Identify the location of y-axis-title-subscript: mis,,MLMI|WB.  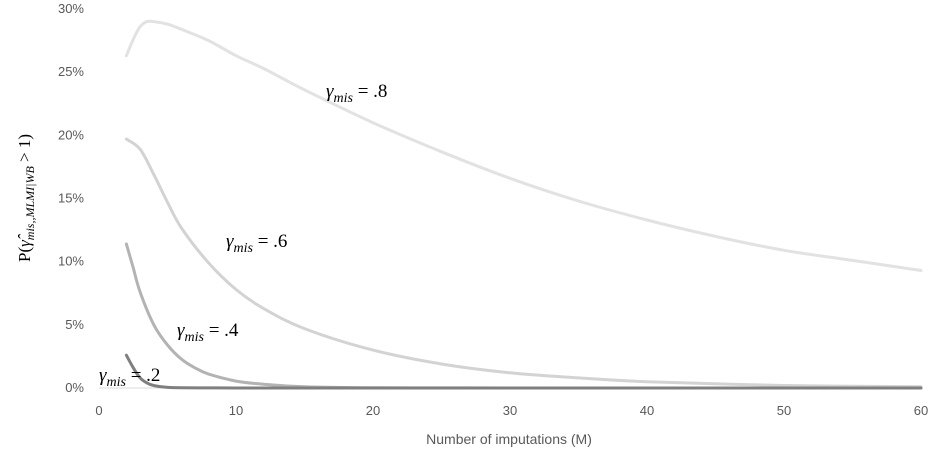
(30, 203).